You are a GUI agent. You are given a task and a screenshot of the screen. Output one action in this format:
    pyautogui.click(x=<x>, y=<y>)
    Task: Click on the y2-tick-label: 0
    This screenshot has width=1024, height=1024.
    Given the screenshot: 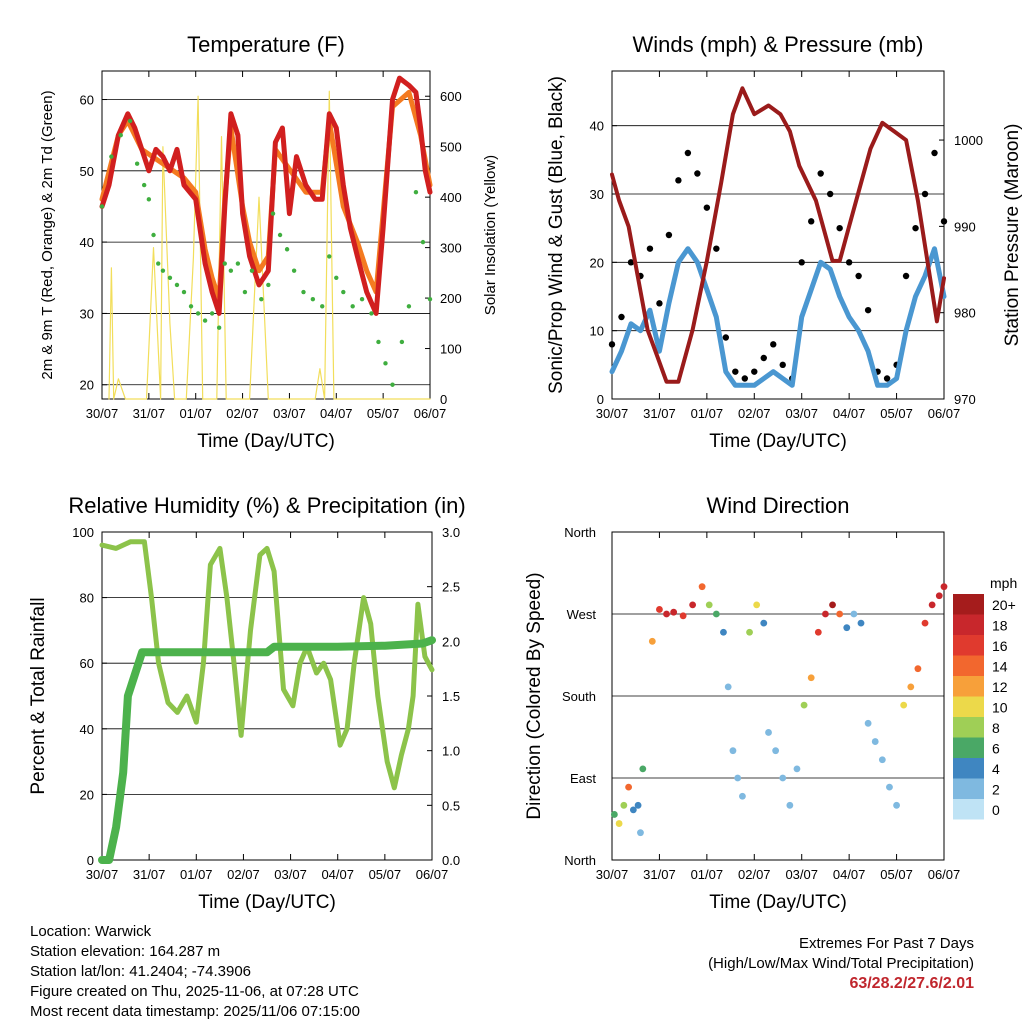 What is the action you would take?
    pyautogui.click(x=443, y=399)
    